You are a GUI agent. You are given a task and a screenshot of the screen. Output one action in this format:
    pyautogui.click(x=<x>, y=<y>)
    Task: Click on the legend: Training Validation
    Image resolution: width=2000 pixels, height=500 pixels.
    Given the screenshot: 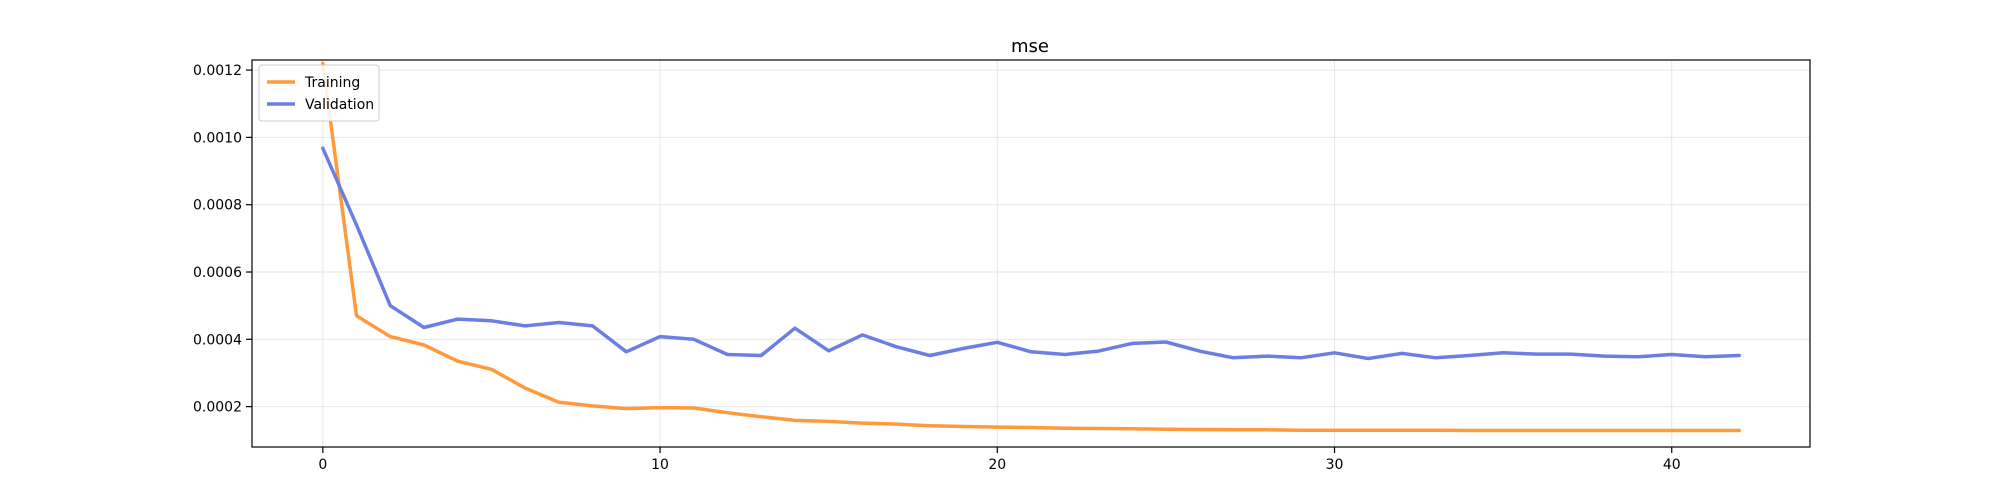 What is the action you would take?
    pyautogui.click(x=319, y=93)
    